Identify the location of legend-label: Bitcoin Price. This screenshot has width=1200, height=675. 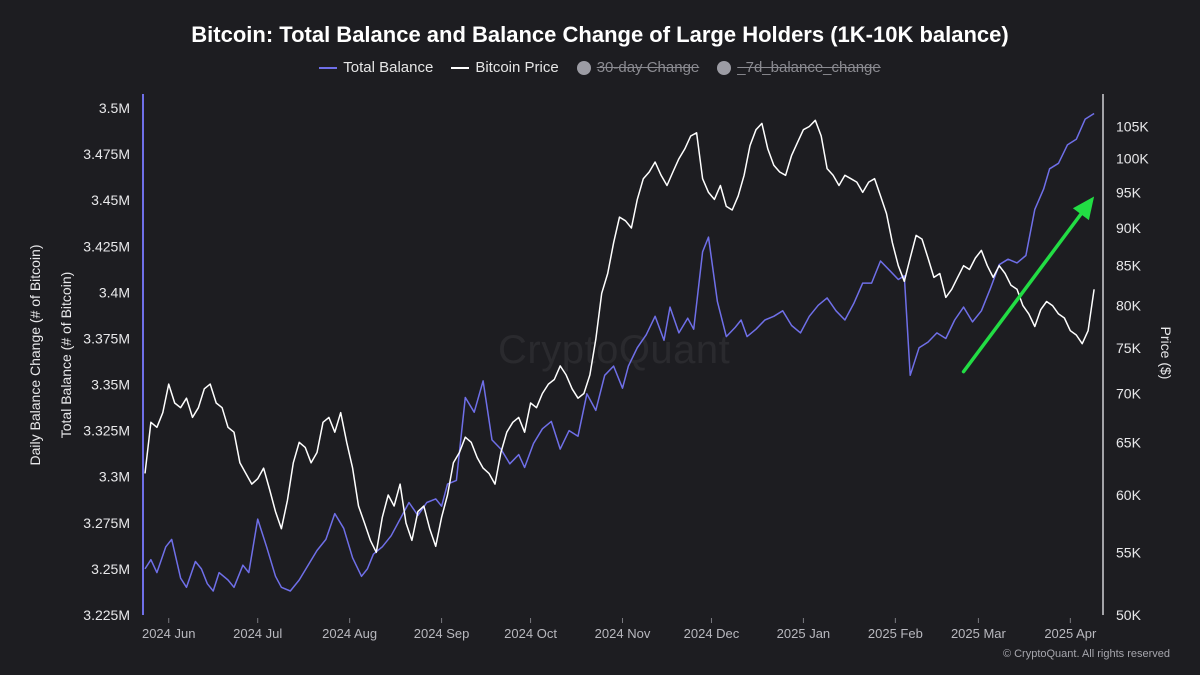
(517, 67).